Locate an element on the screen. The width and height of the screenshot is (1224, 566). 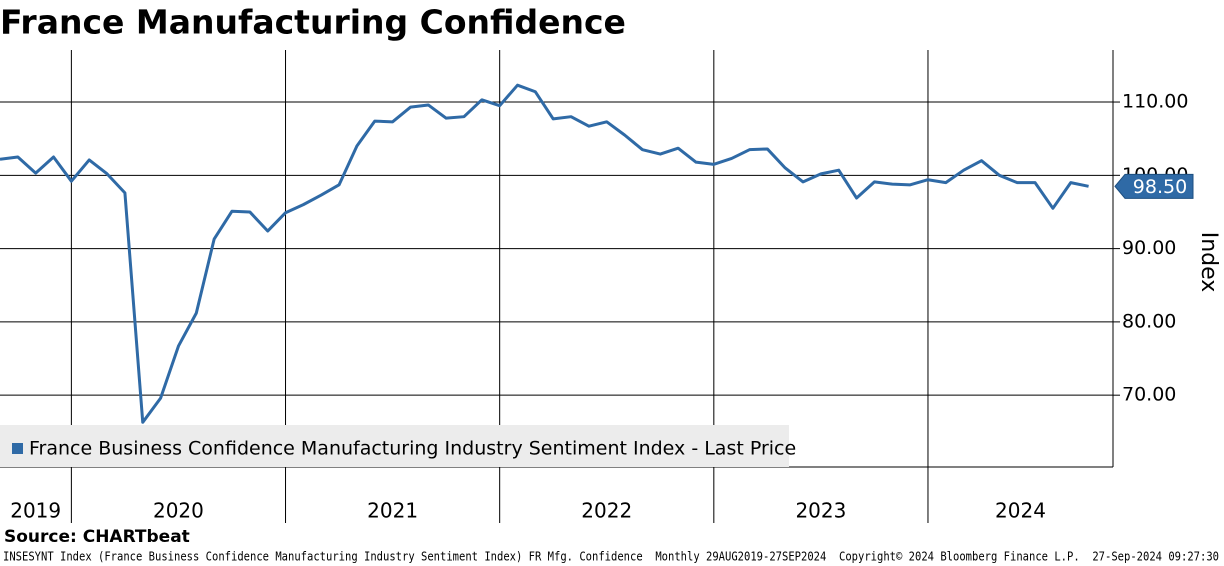
x-tick-label: 2023 is located at coordinates (820, 511).